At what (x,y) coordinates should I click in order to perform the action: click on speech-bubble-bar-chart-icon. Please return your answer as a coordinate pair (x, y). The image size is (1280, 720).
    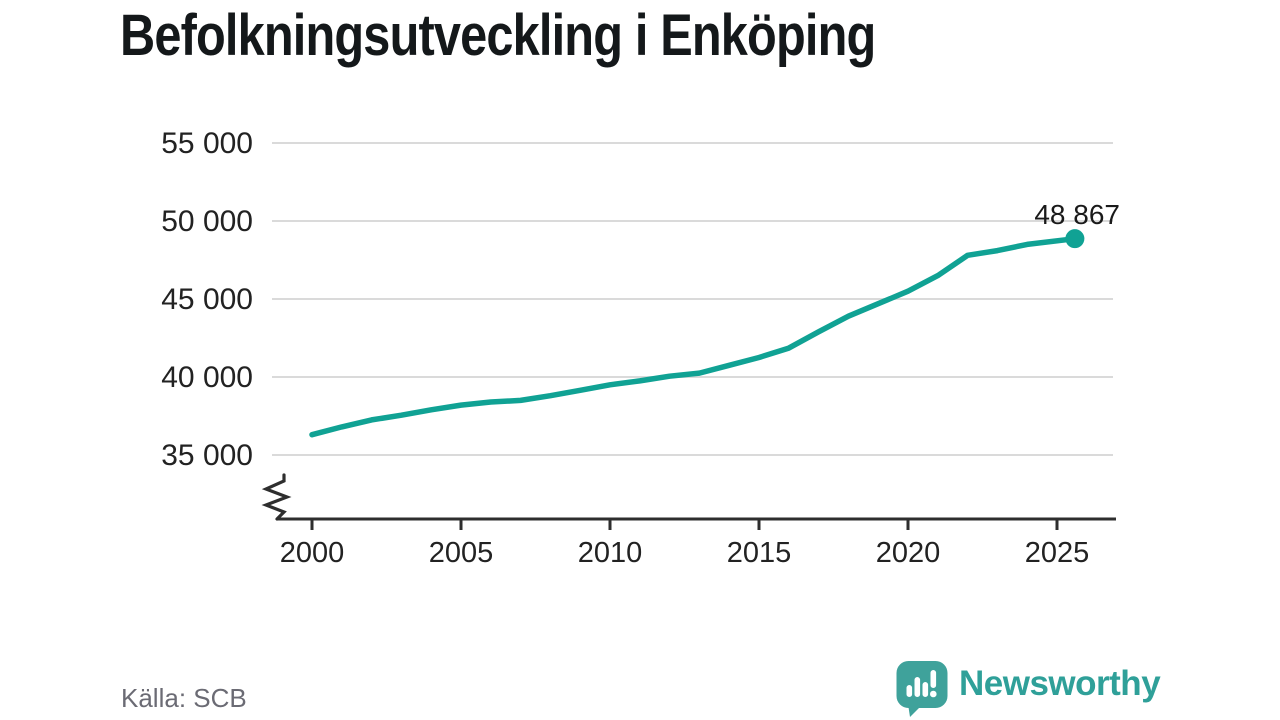
    Looking at the image, I should click on (922, 689).